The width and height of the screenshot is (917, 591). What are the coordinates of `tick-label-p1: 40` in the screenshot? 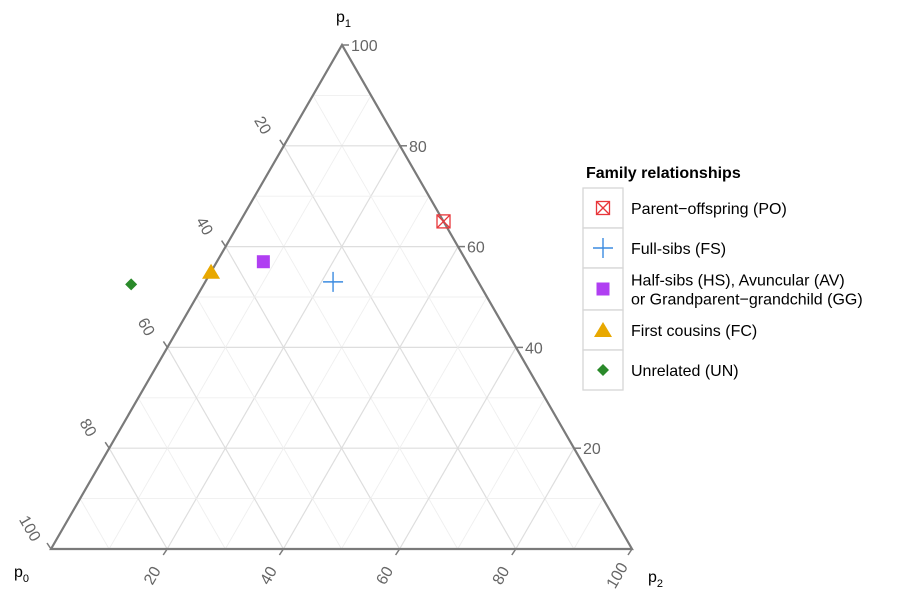 It's located at (534, 348).